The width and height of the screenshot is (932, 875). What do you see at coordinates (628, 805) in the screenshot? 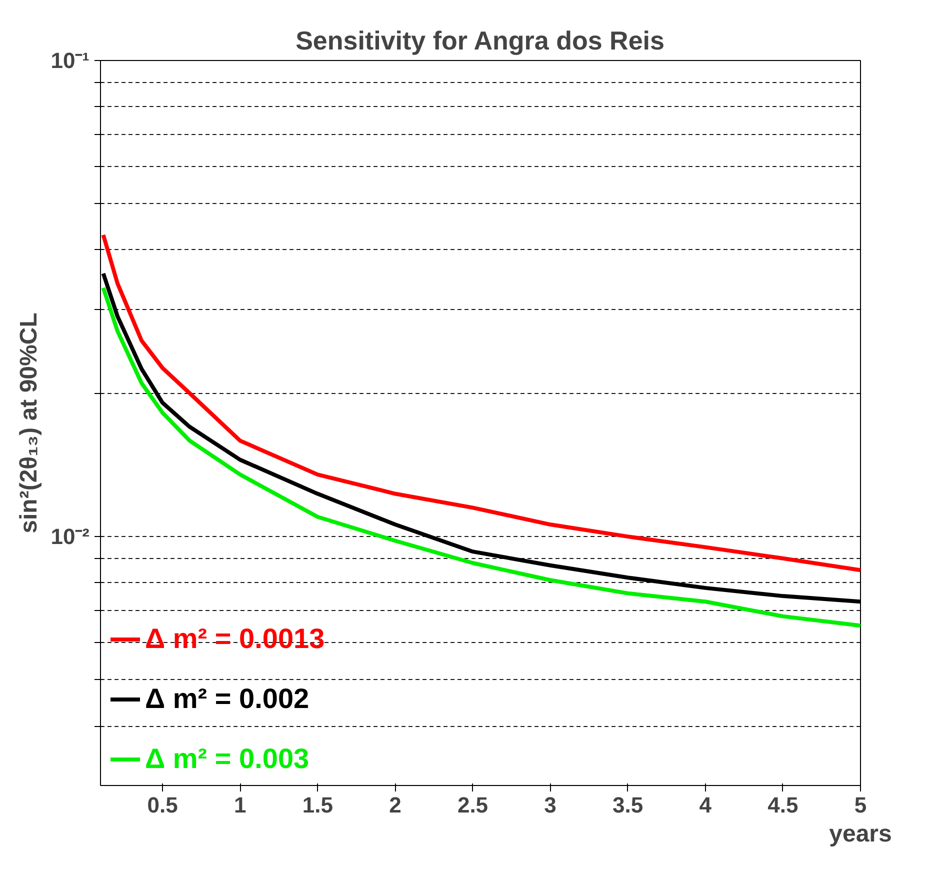
I see `x-tick-label: 3.5` at bounding box center [628, 805].